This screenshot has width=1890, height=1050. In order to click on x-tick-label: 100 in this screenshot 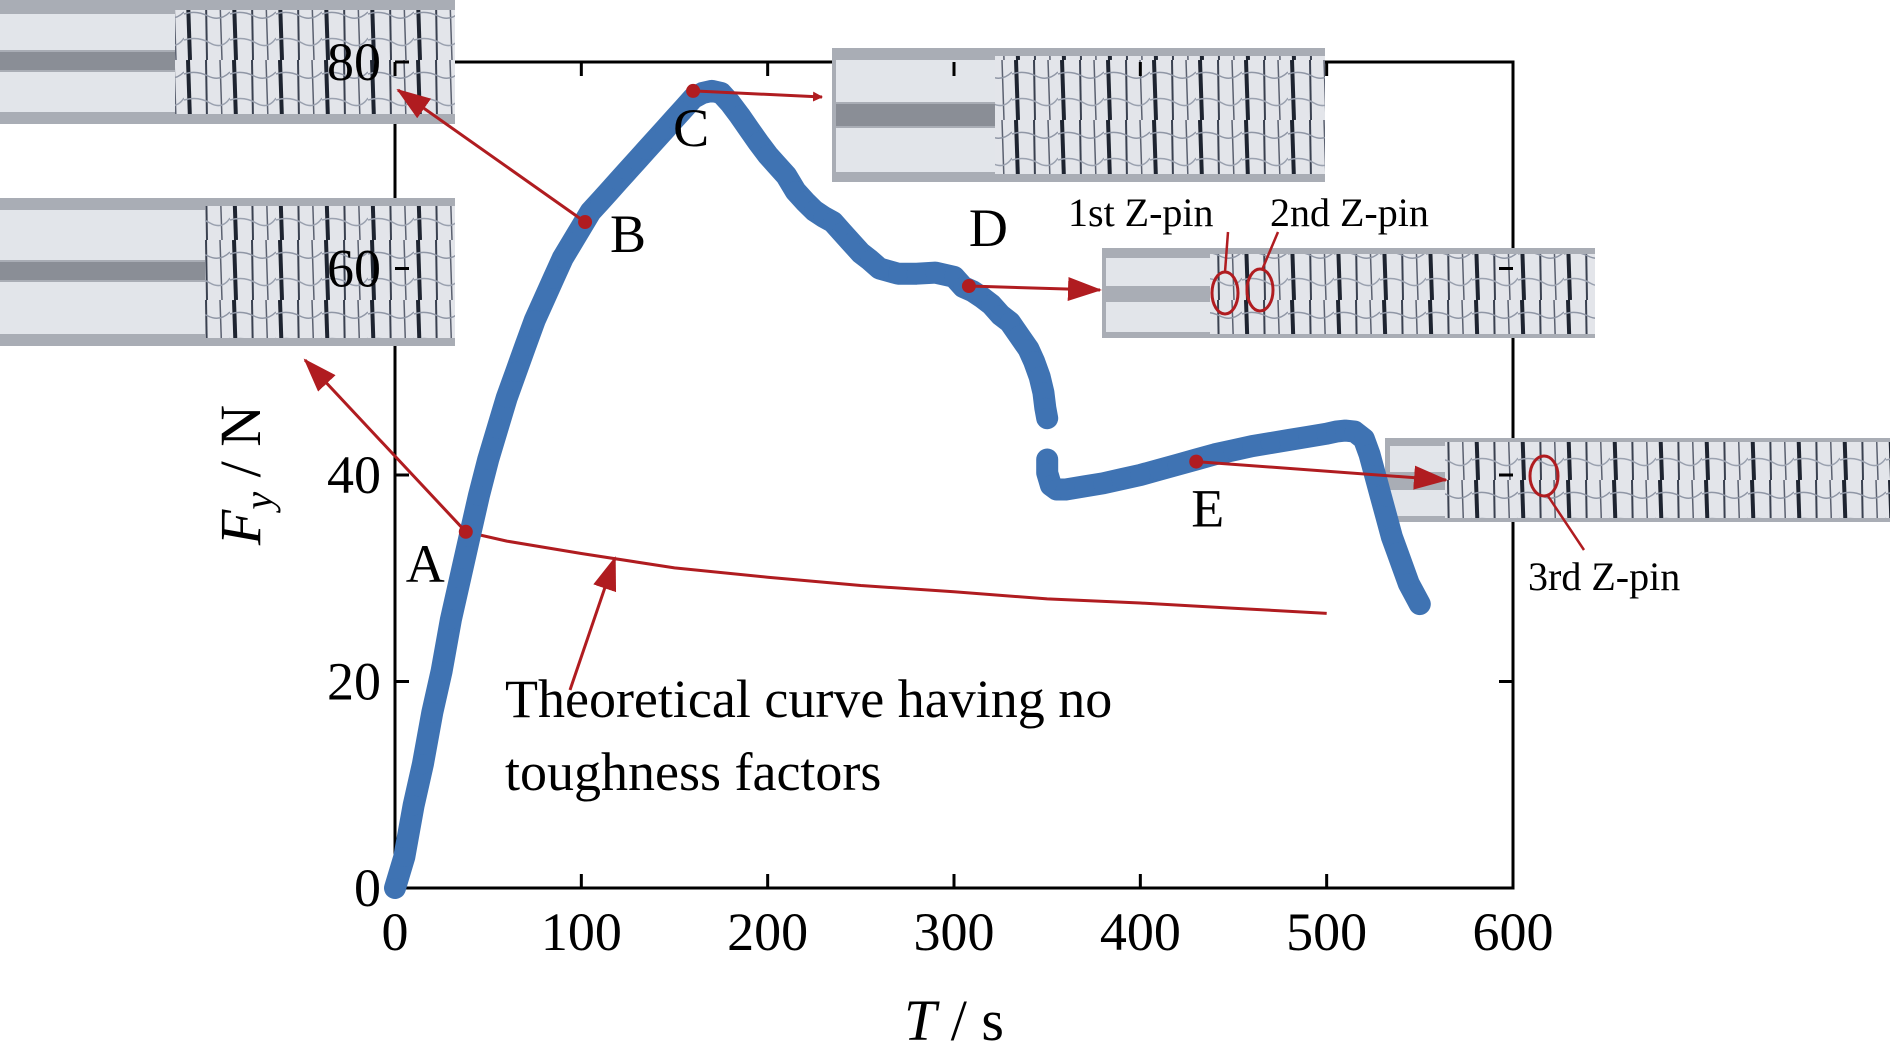, I will do `click(581, 932)`.